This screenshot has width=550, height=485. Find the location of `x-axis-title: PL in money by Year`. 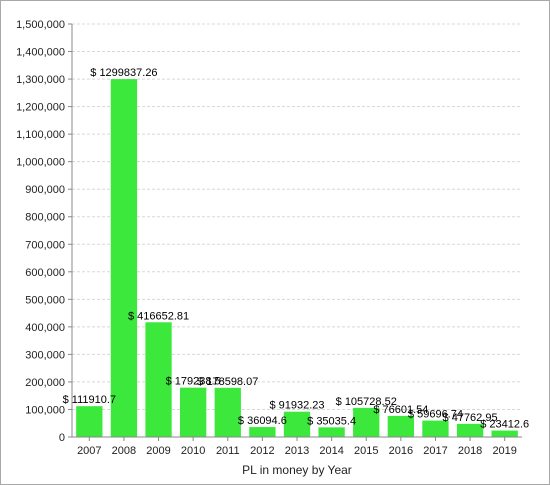

x-axis-title: PL in money by Year is located at coordinates (297, 470).